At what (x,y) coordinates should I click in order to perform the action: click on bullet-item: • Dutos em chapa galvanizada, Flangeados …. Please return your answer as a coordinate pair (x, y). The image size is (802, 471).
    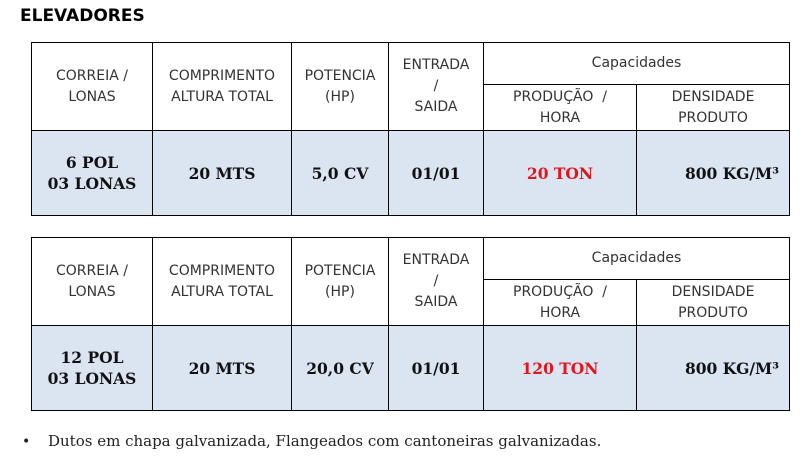
    Looking at the image, I should click on (311, 441).